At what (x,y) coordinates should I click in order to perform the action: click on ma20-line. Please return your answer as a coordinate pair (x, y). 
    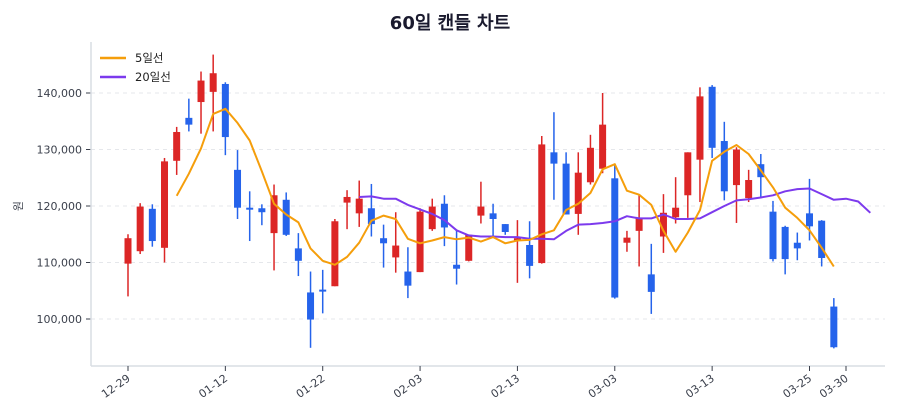
    Looking at the image, I should click on (615, 214).